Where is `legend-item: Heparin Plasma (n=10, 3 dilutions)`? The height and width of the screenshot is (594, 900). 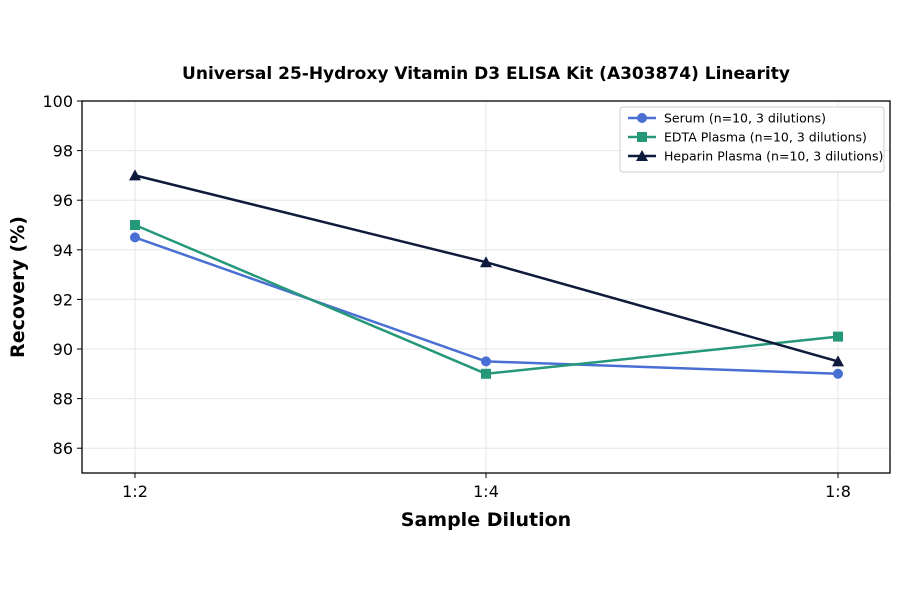 legend-item: Heparin Plasma (n=10, 3 dilutions) is located at coordinates (755, 156).